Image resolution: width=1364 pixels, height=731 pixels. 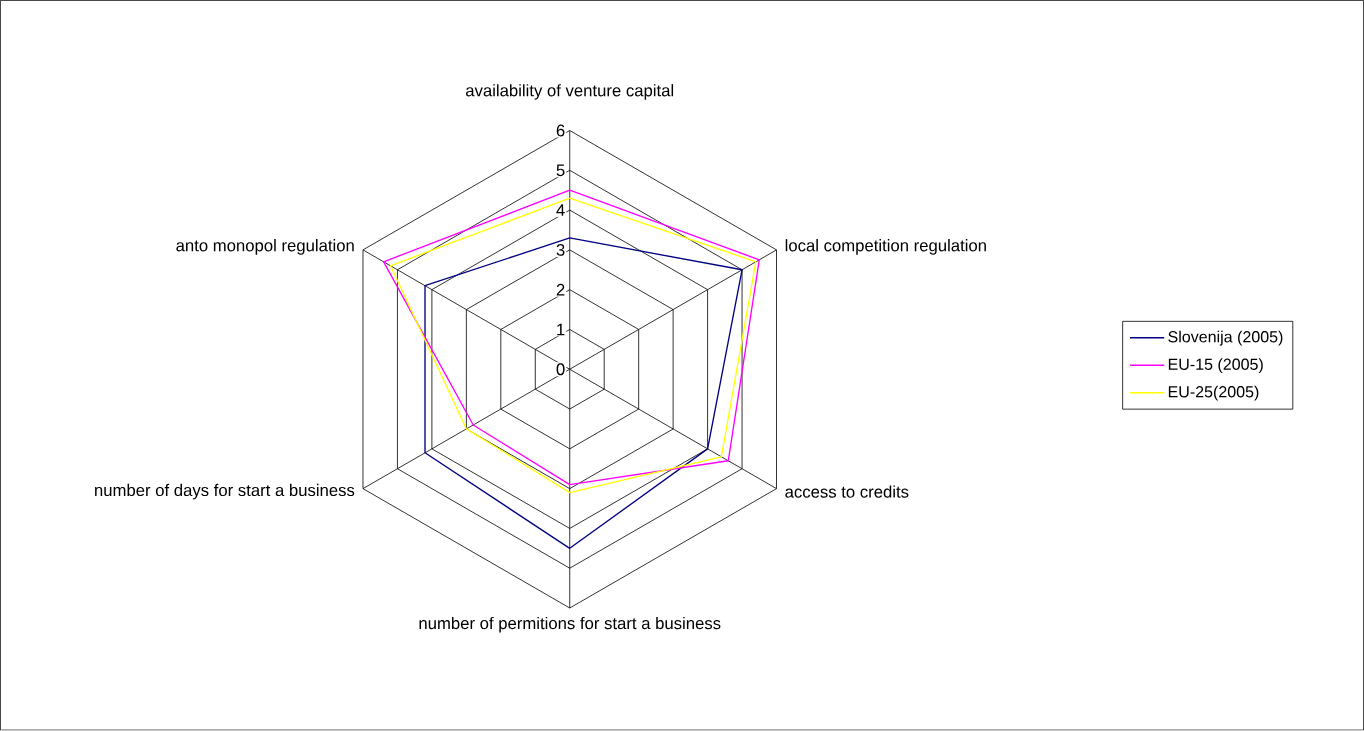 I want to click on spoke-label: access to credits, so click(x=847, y=491).